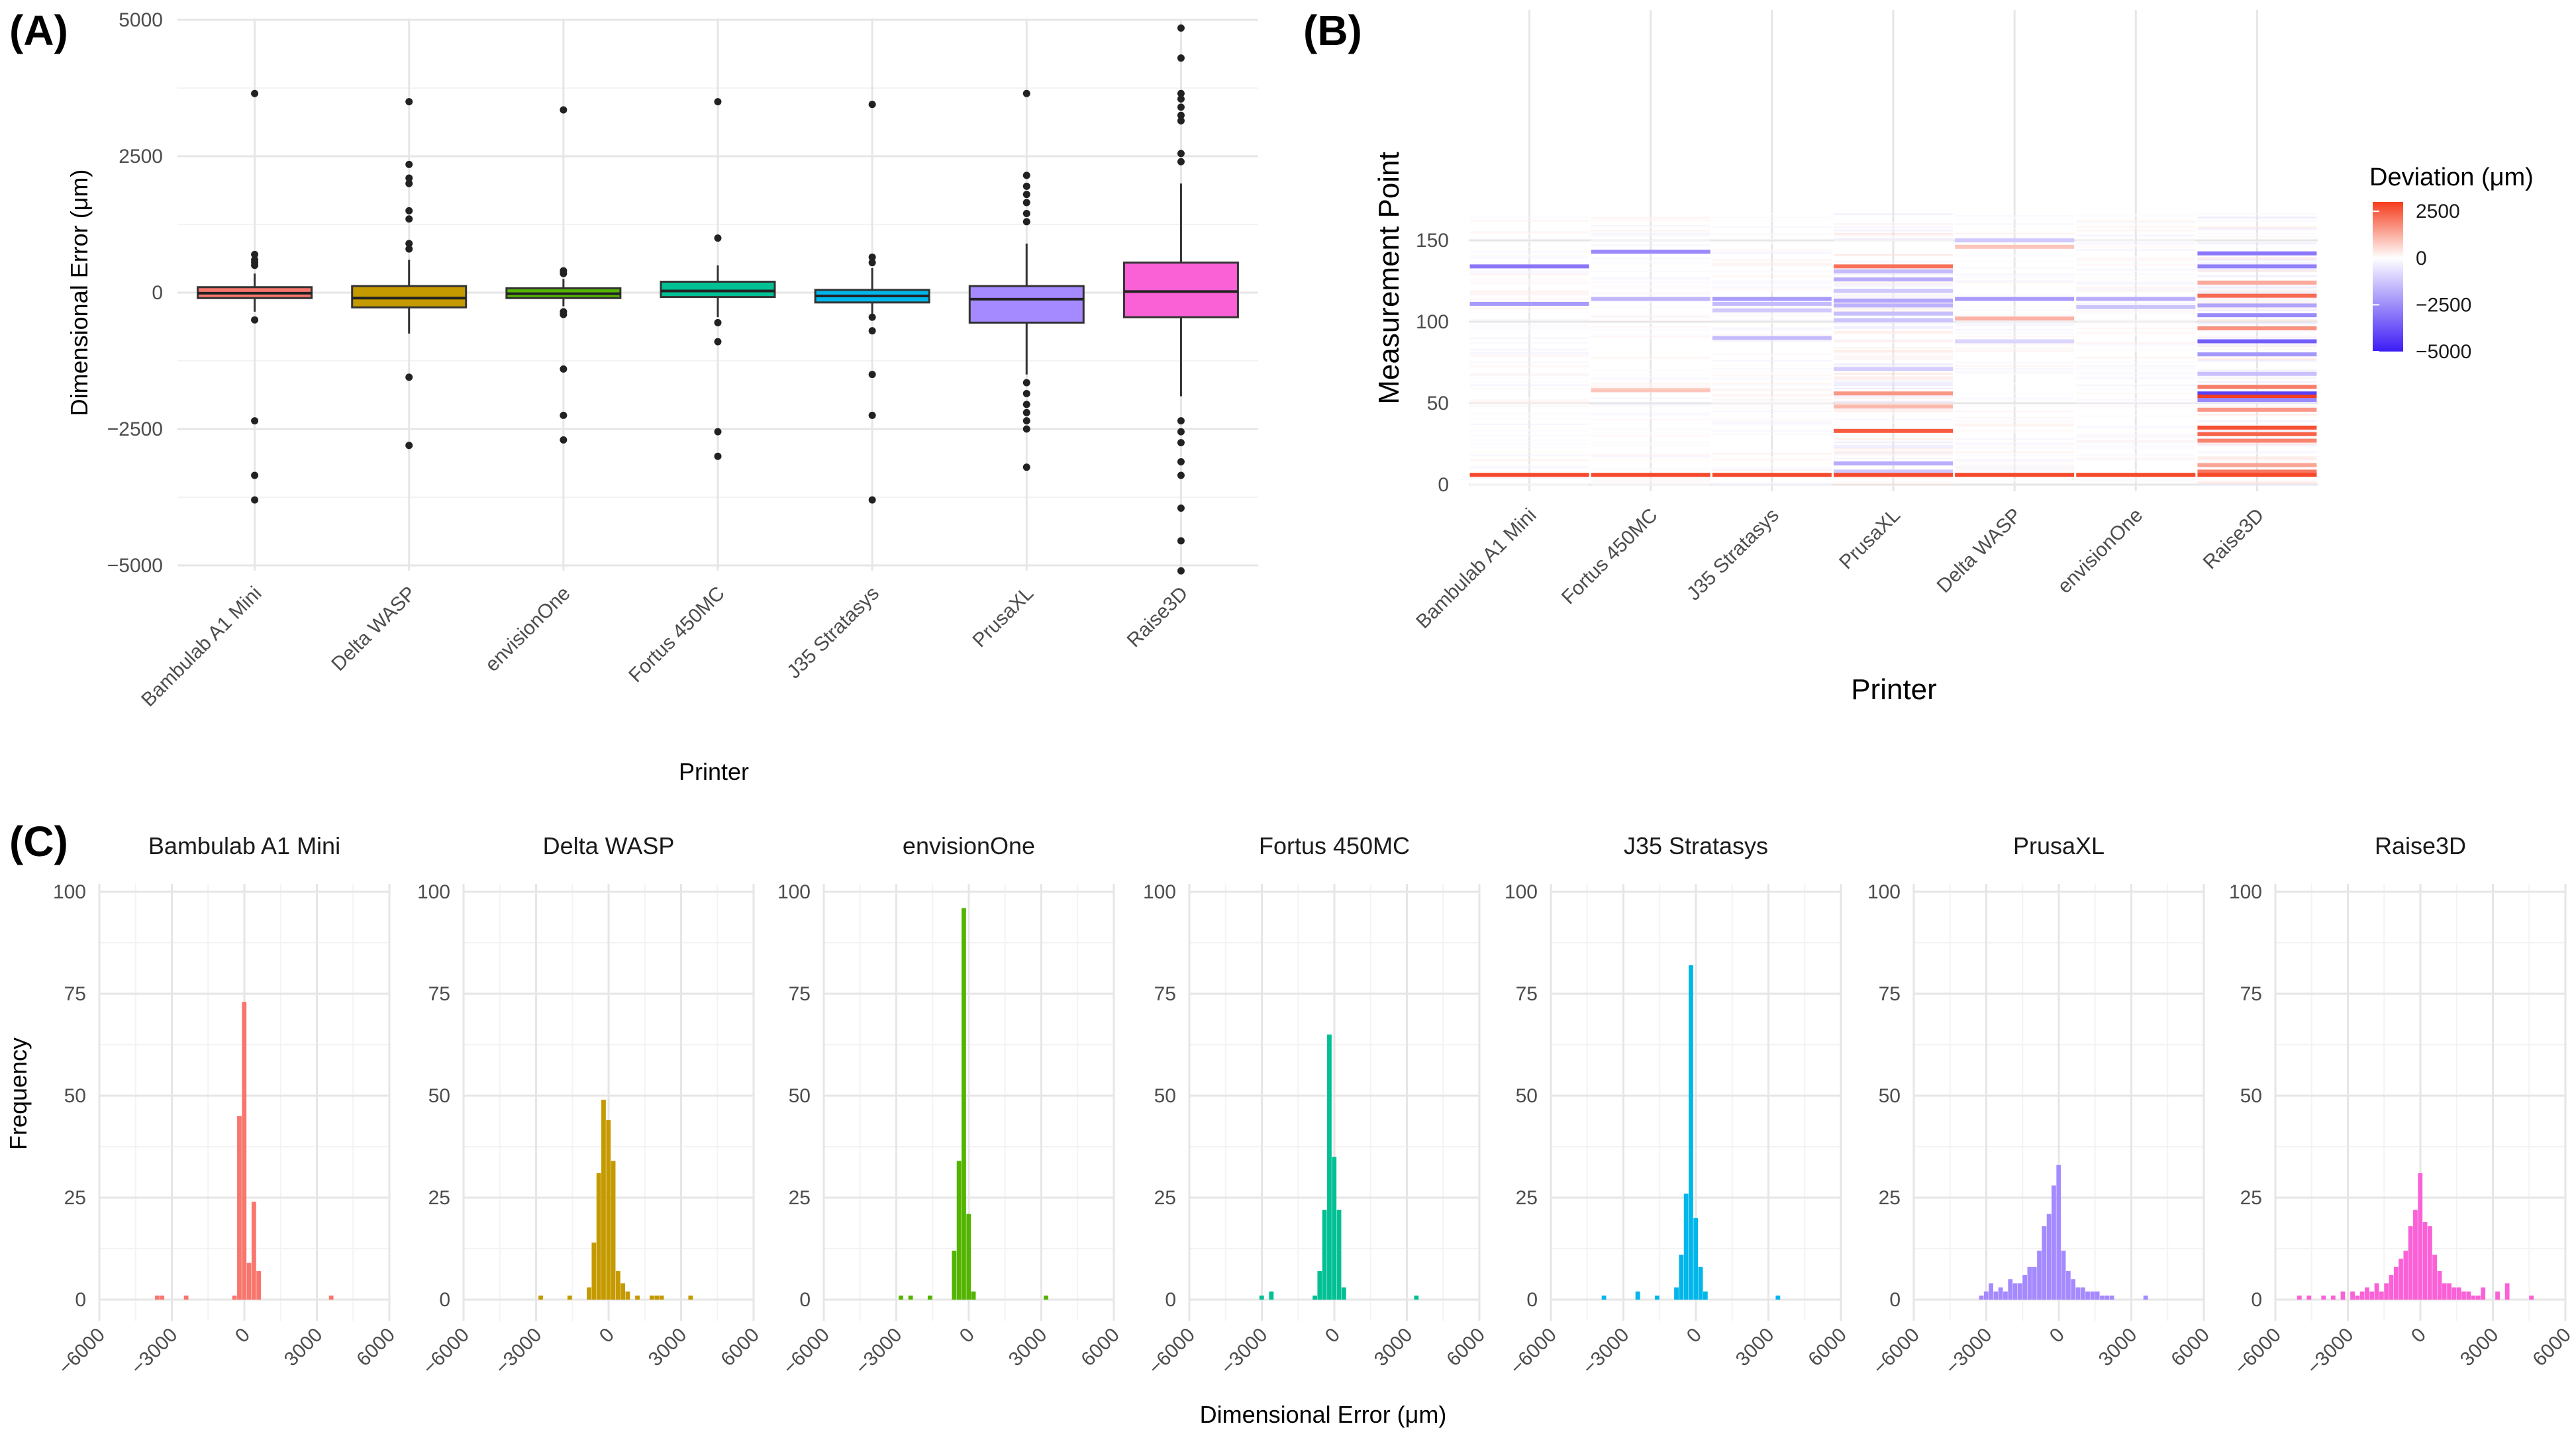 Image resolution: width=2576 pixels, height=1436 pixels. Describe the element at coordinates (1432, 322) in the screenshot. I see `panel-b-y-tick-label: 100` at that location.